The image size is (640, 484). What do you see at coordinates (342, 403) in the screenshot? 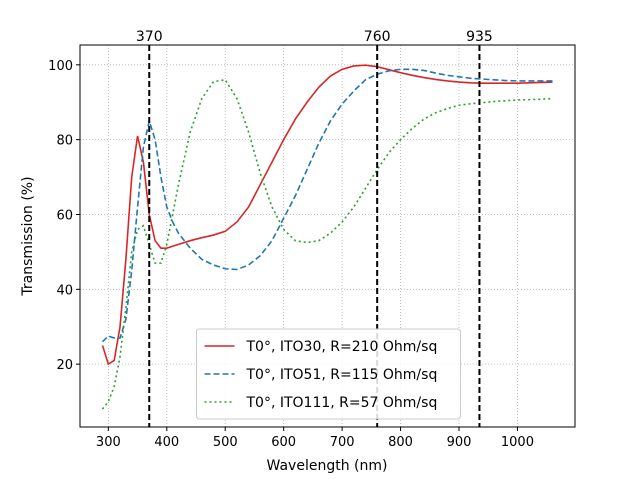
I see `legend-label: T0°, ITO111, R=57 Ohm/sq` at bounding box center [342, 403].